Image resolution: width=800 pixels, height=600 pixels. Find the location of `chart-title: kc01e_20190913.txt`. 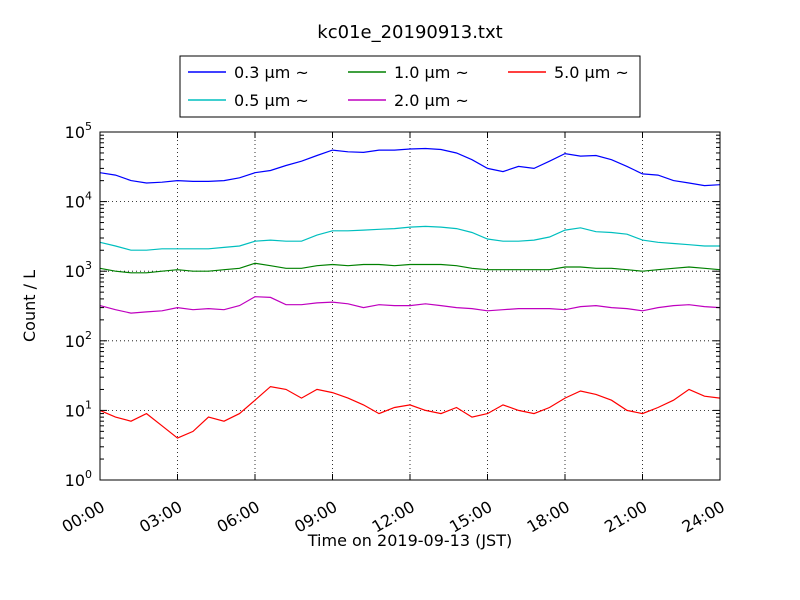

chart-title: kc01e_20190913.txt is located at coordinates (409, 32).